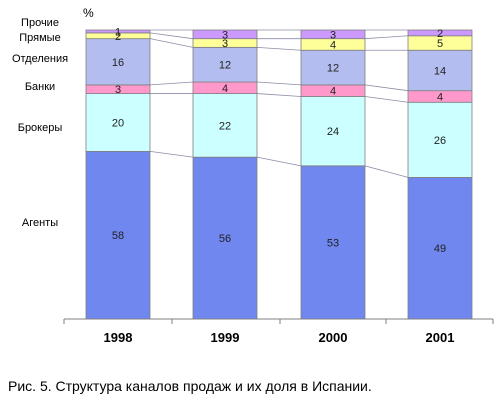 Image resolution: width=500 pixels, height=411 pixels. I want to click on data-label: 49, so click(440, 249).